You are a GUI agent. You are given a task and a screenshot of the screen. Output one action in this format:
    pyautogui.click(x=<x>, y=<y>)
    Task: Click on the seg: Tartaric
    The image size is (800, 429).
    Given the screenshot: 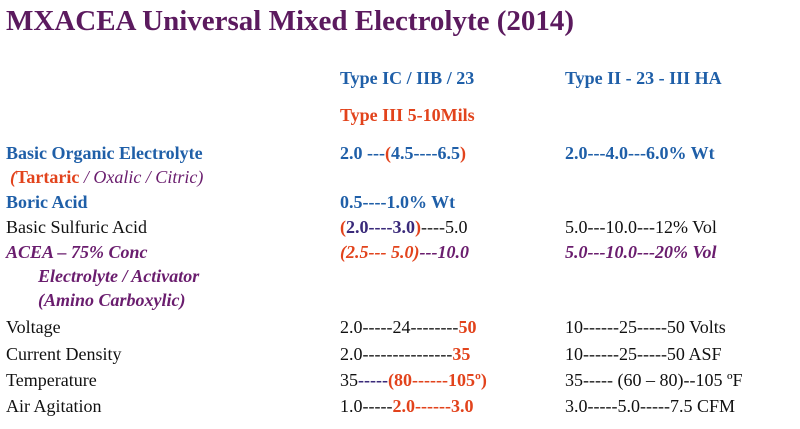 What is the action you would take?
    pyautogui.click(x=48, y=177)
    